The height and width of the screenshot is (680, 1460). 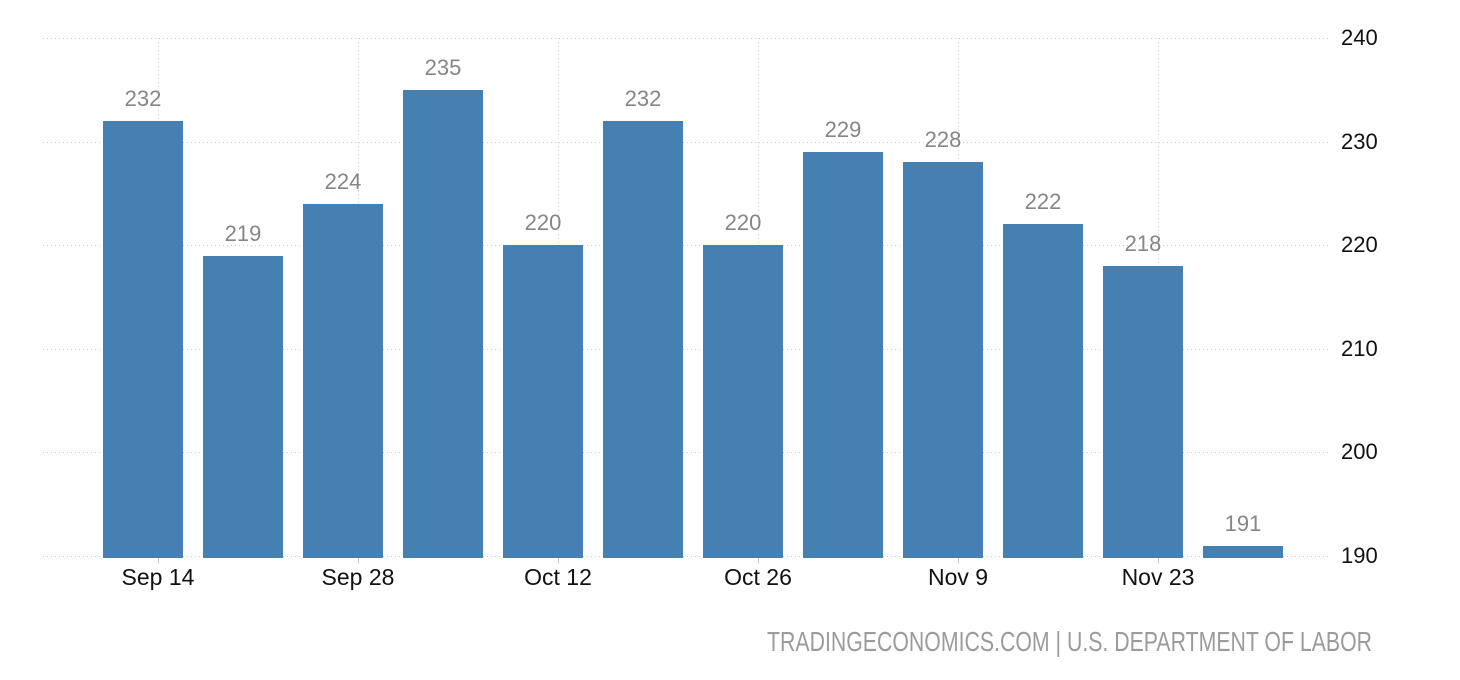 What do you see at coordinates (943, 140) in the screenshot?
I see `bar-value-label: 228` at bounding box center [943, 140].